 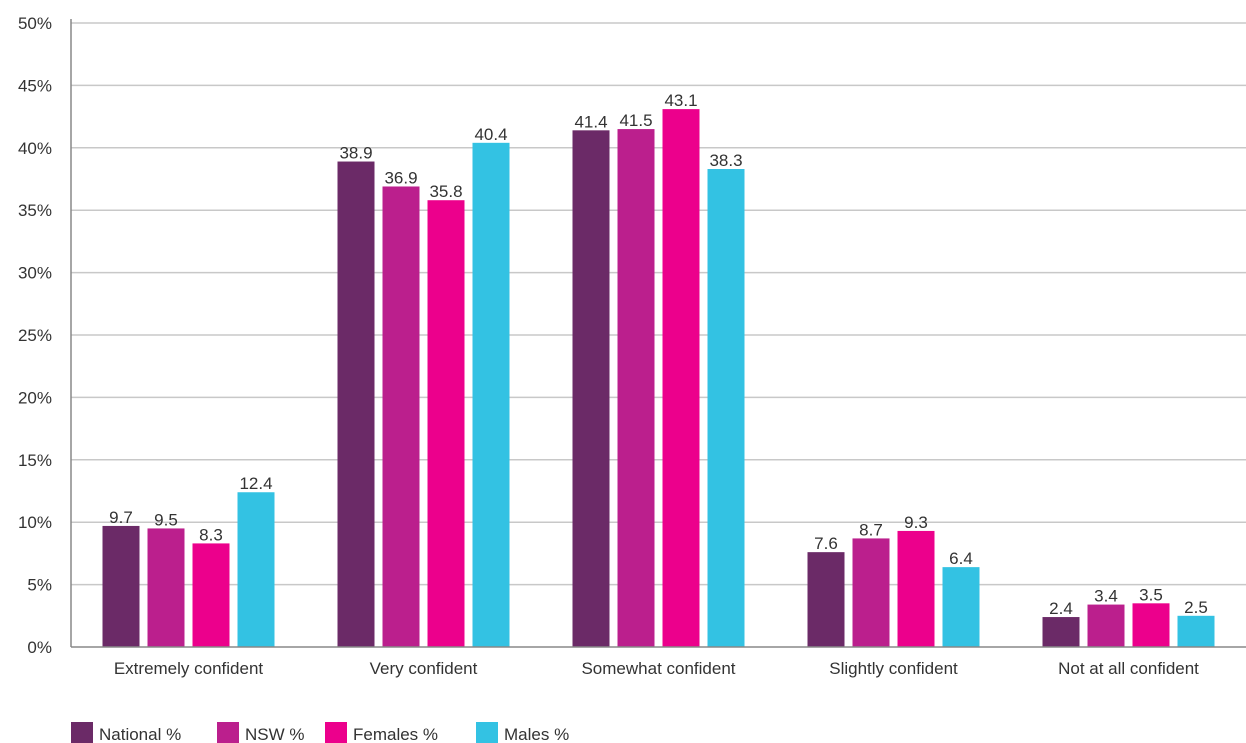 What do you see at coordinates (166, 519) in the screenshot?
I see `data-label: 9.5` at bounding box center [166, 519].